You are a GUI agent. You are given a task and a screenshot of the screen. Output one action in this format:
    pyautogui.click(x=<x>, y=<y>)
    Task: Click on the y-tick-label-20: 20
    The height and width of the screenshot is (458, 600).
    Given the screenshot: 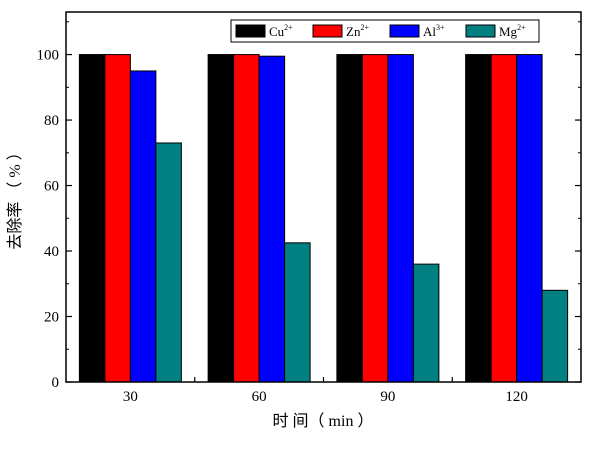 What is the action you would take?
    pyautogui.click(x=51, y=318)
    